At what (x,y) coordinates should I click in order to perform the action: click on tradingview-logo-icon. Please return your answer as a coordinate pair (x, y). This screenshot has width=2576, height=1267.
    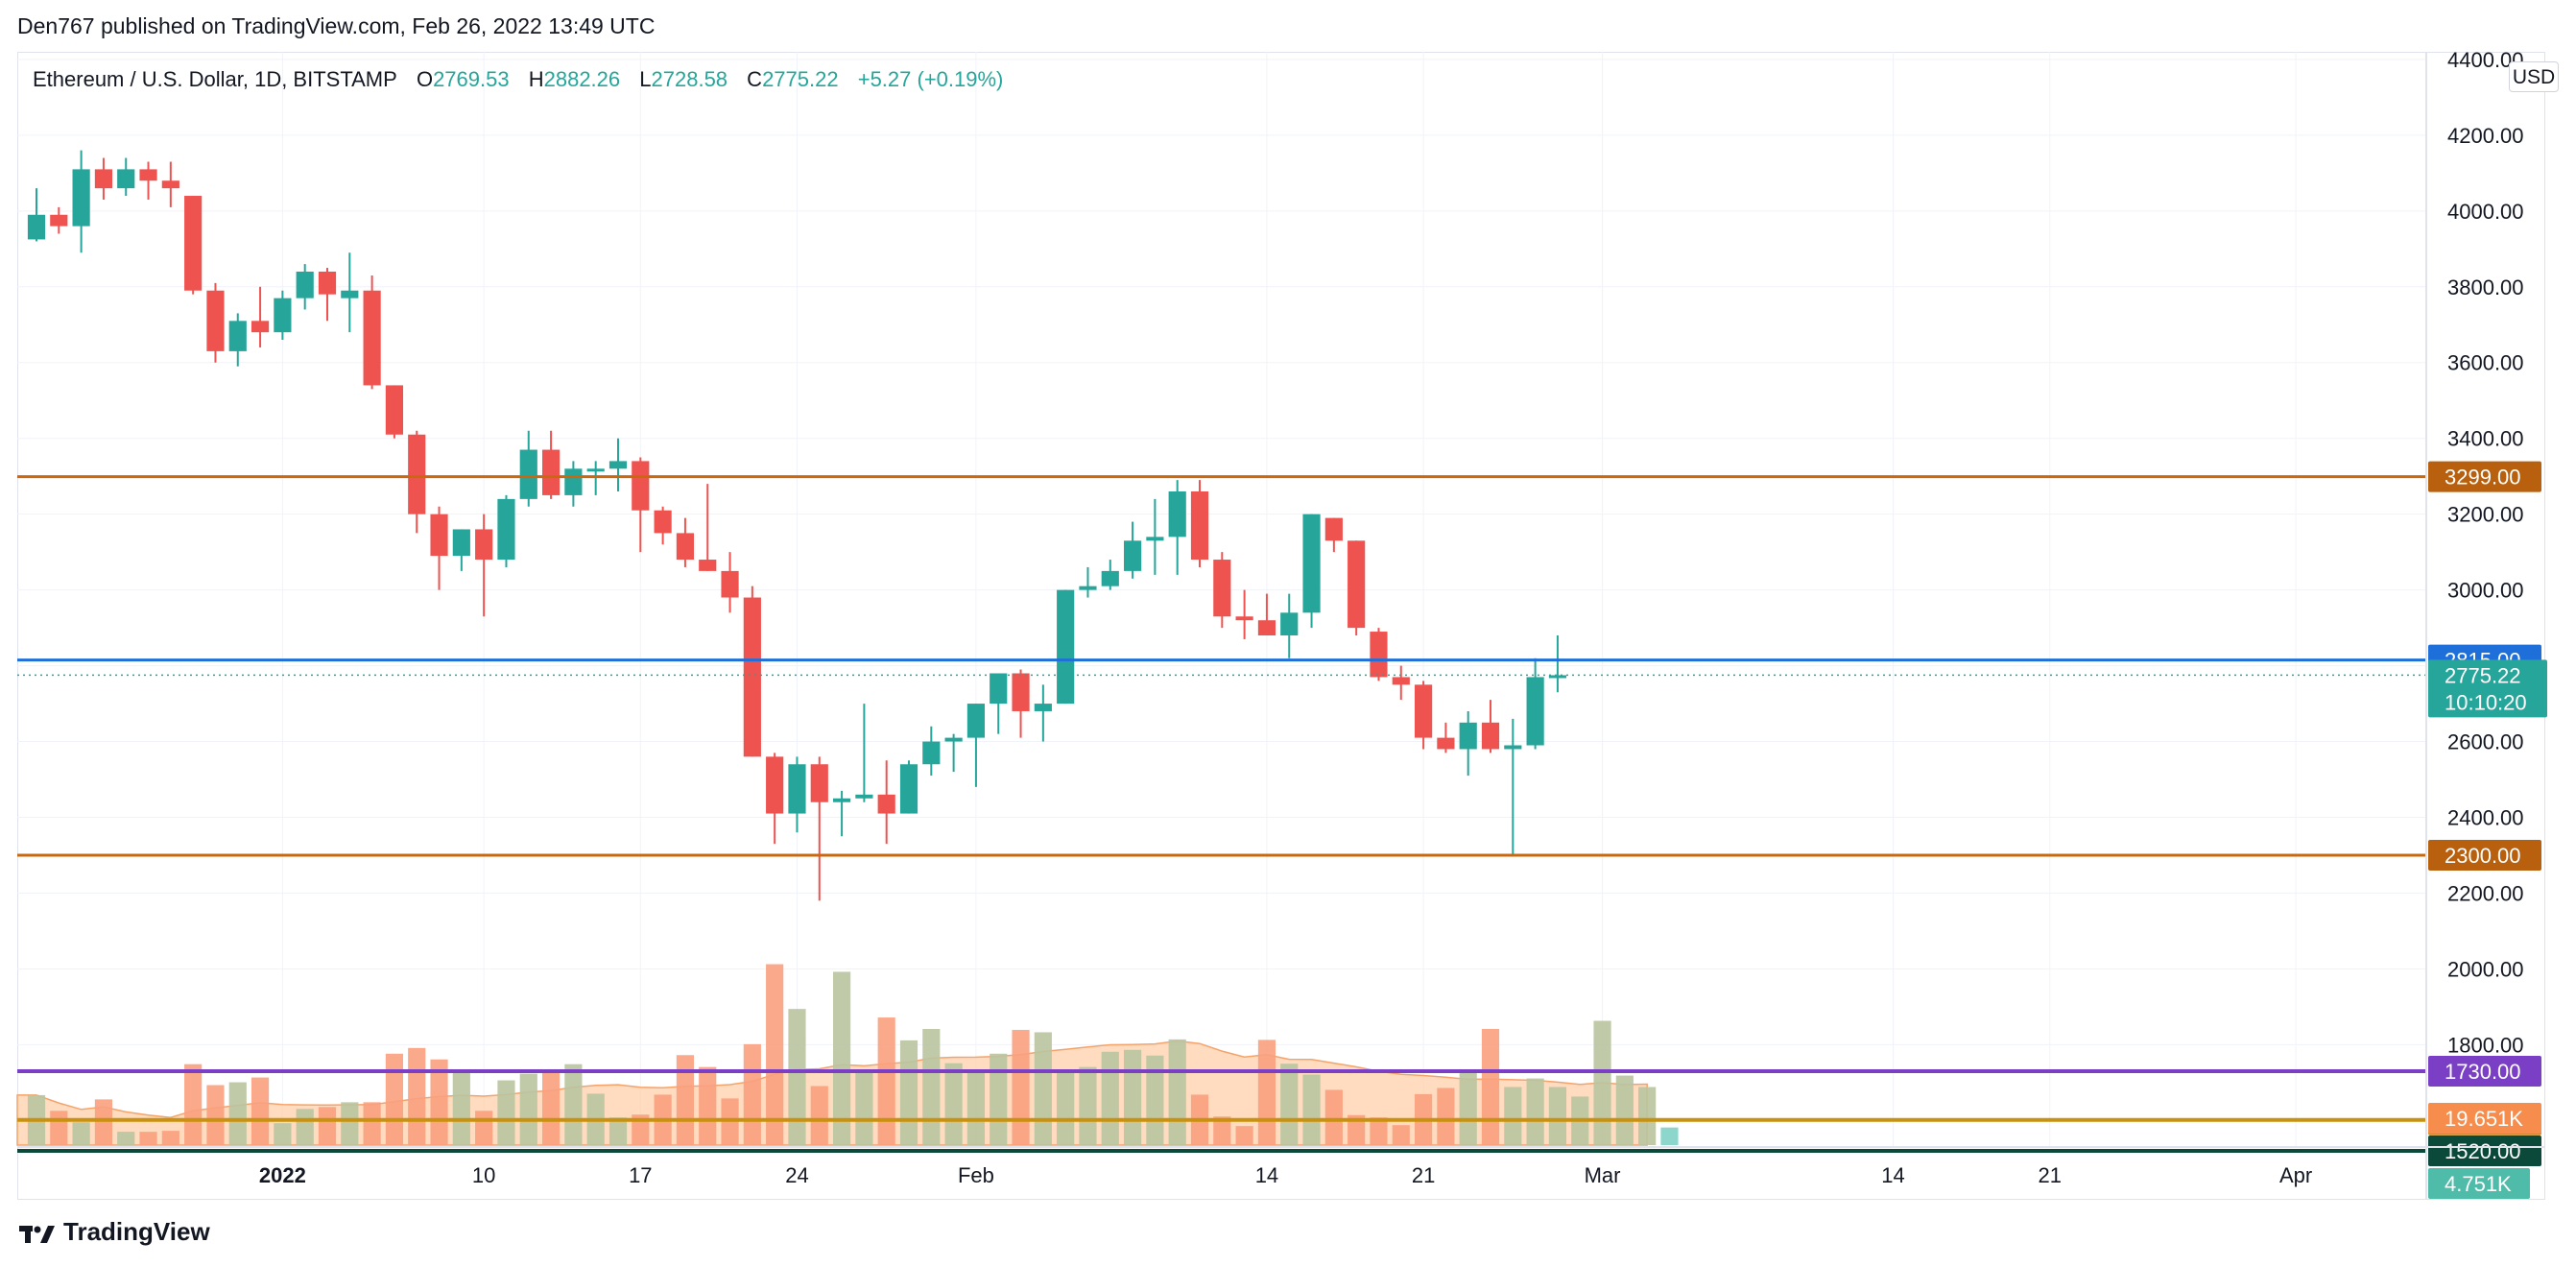
    Looking at the image, I should click on (37, 1232).